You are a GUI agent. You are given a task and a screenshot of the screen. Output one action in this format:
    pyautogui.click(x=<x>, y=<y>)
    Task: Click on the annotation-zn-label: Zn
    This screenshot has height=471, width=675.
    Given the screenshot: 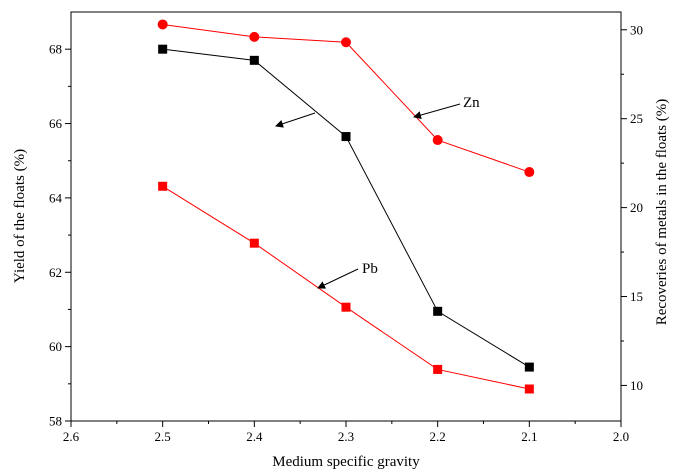 What is the action you would take?
    pyautogui.click(x=471, y=103)
    